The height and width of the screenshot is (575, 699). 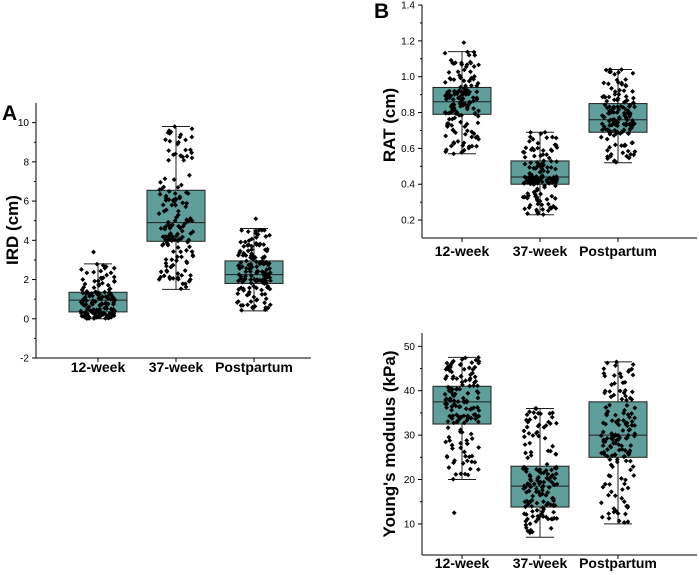 I want to click on panel-label-b: B, so click(x=381, y=11).